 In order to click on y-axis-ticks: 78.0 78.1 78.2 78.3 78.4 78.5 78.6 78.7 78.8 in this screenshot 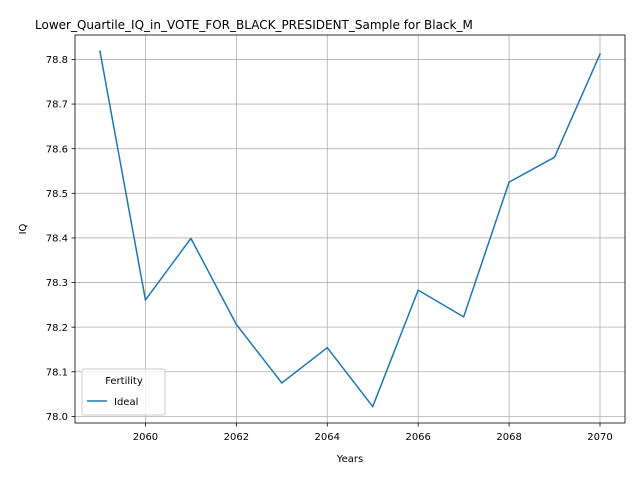, I will do `click(60, 239)`.